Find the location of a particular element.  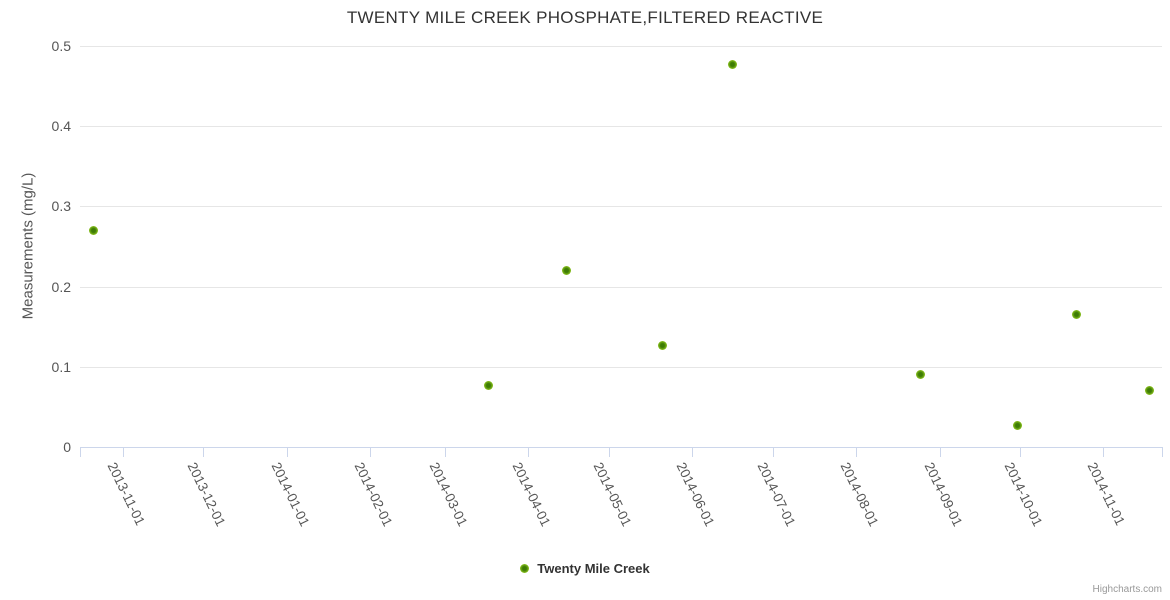

x-axis-label: 2014-11-01 is located at coordinates (1106, 494).